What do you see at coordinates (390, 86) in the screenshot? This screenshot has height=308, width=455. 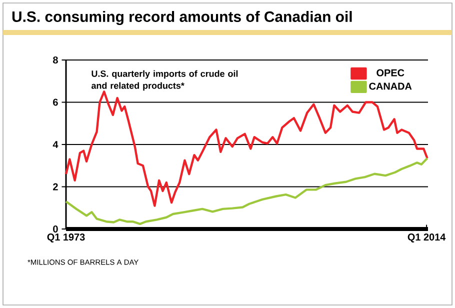 I see `legend-label: CANADA` at bounding box center [390, 86].